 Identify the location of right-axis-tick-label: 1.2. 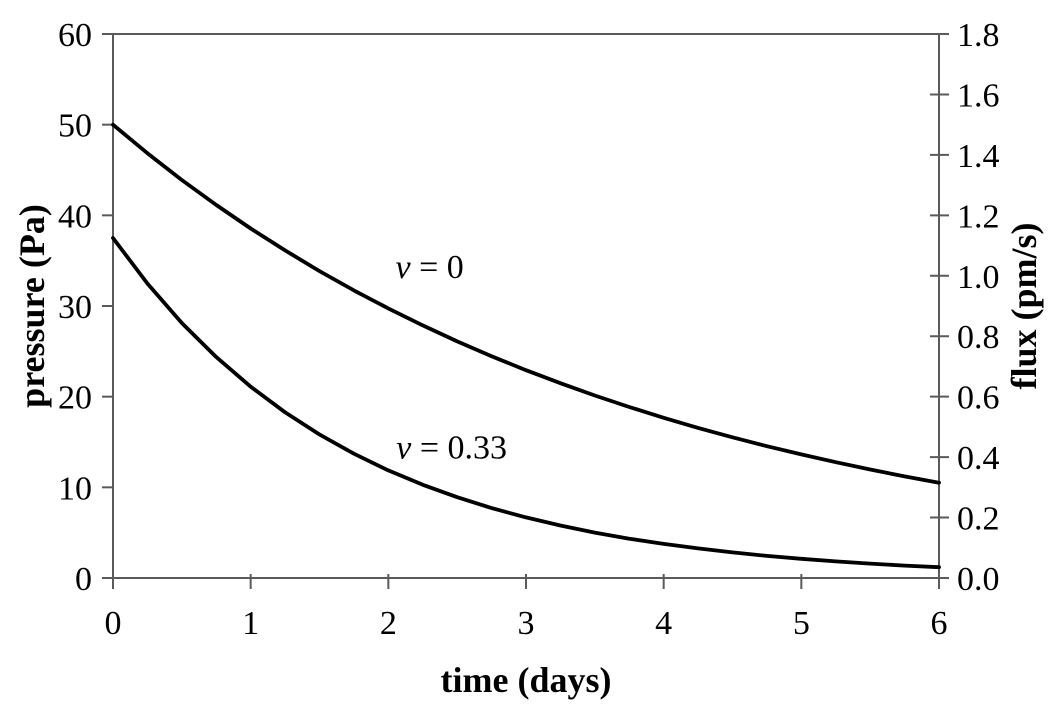
(978, 216).